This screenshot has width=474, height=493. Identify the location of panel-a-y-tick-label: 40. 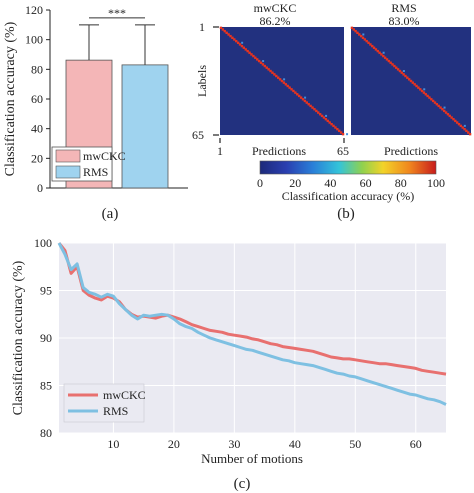
(37, 129).